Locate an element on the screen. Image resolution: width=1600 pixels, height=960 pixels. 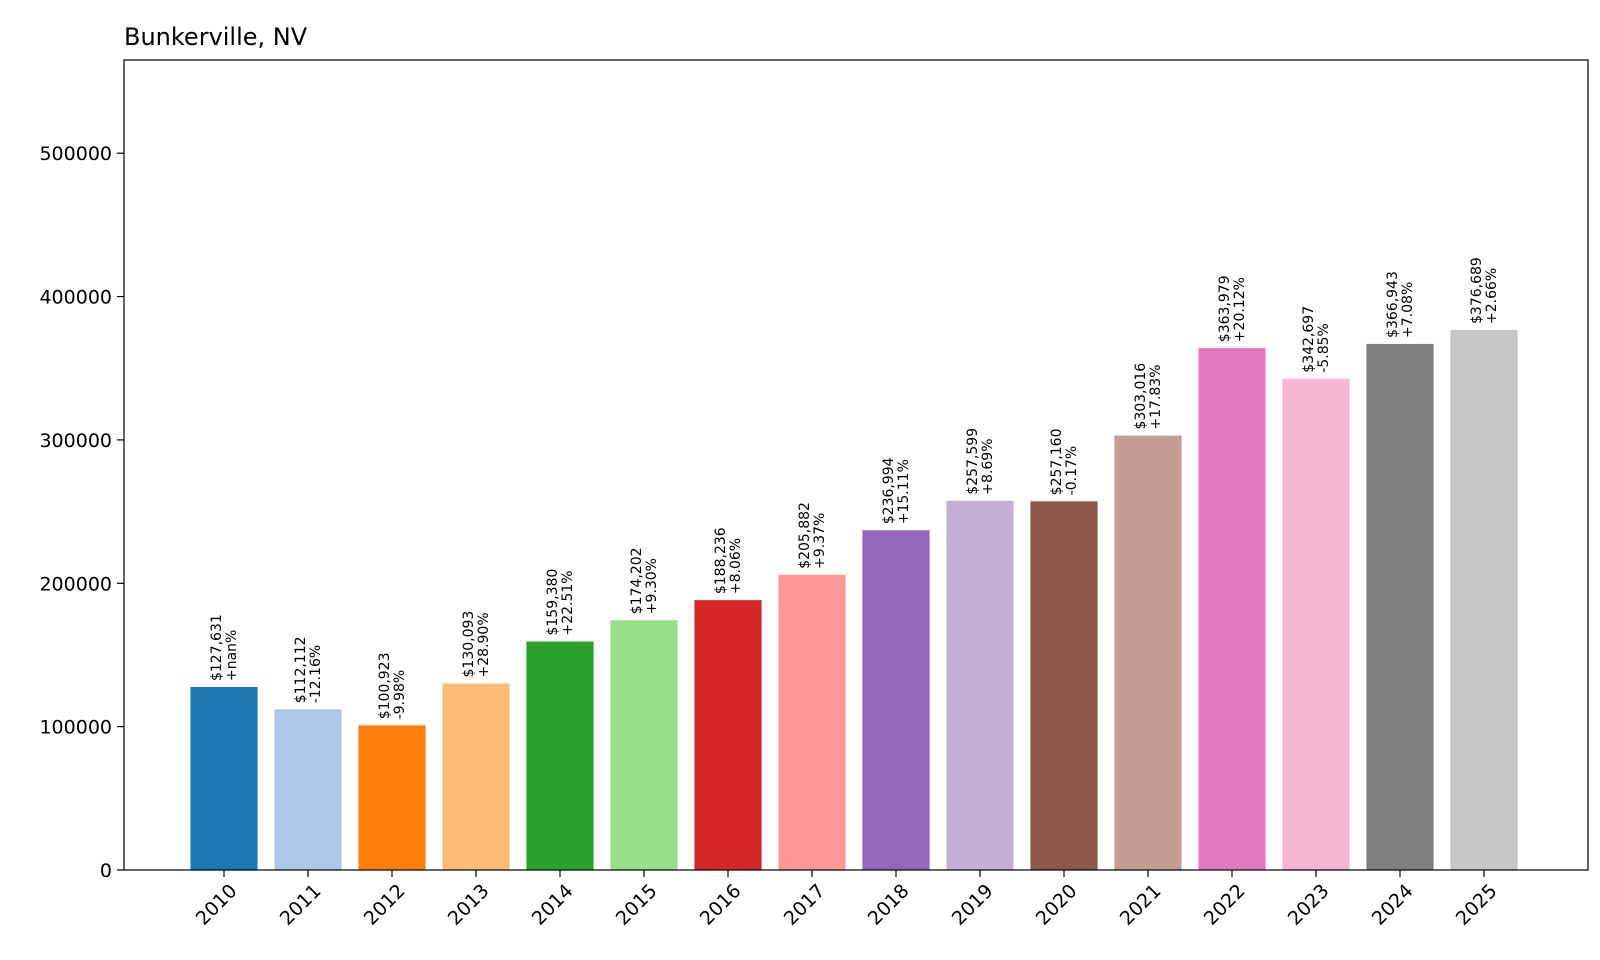
bar-value-change: +nan% is located at coordinates (232, 655).